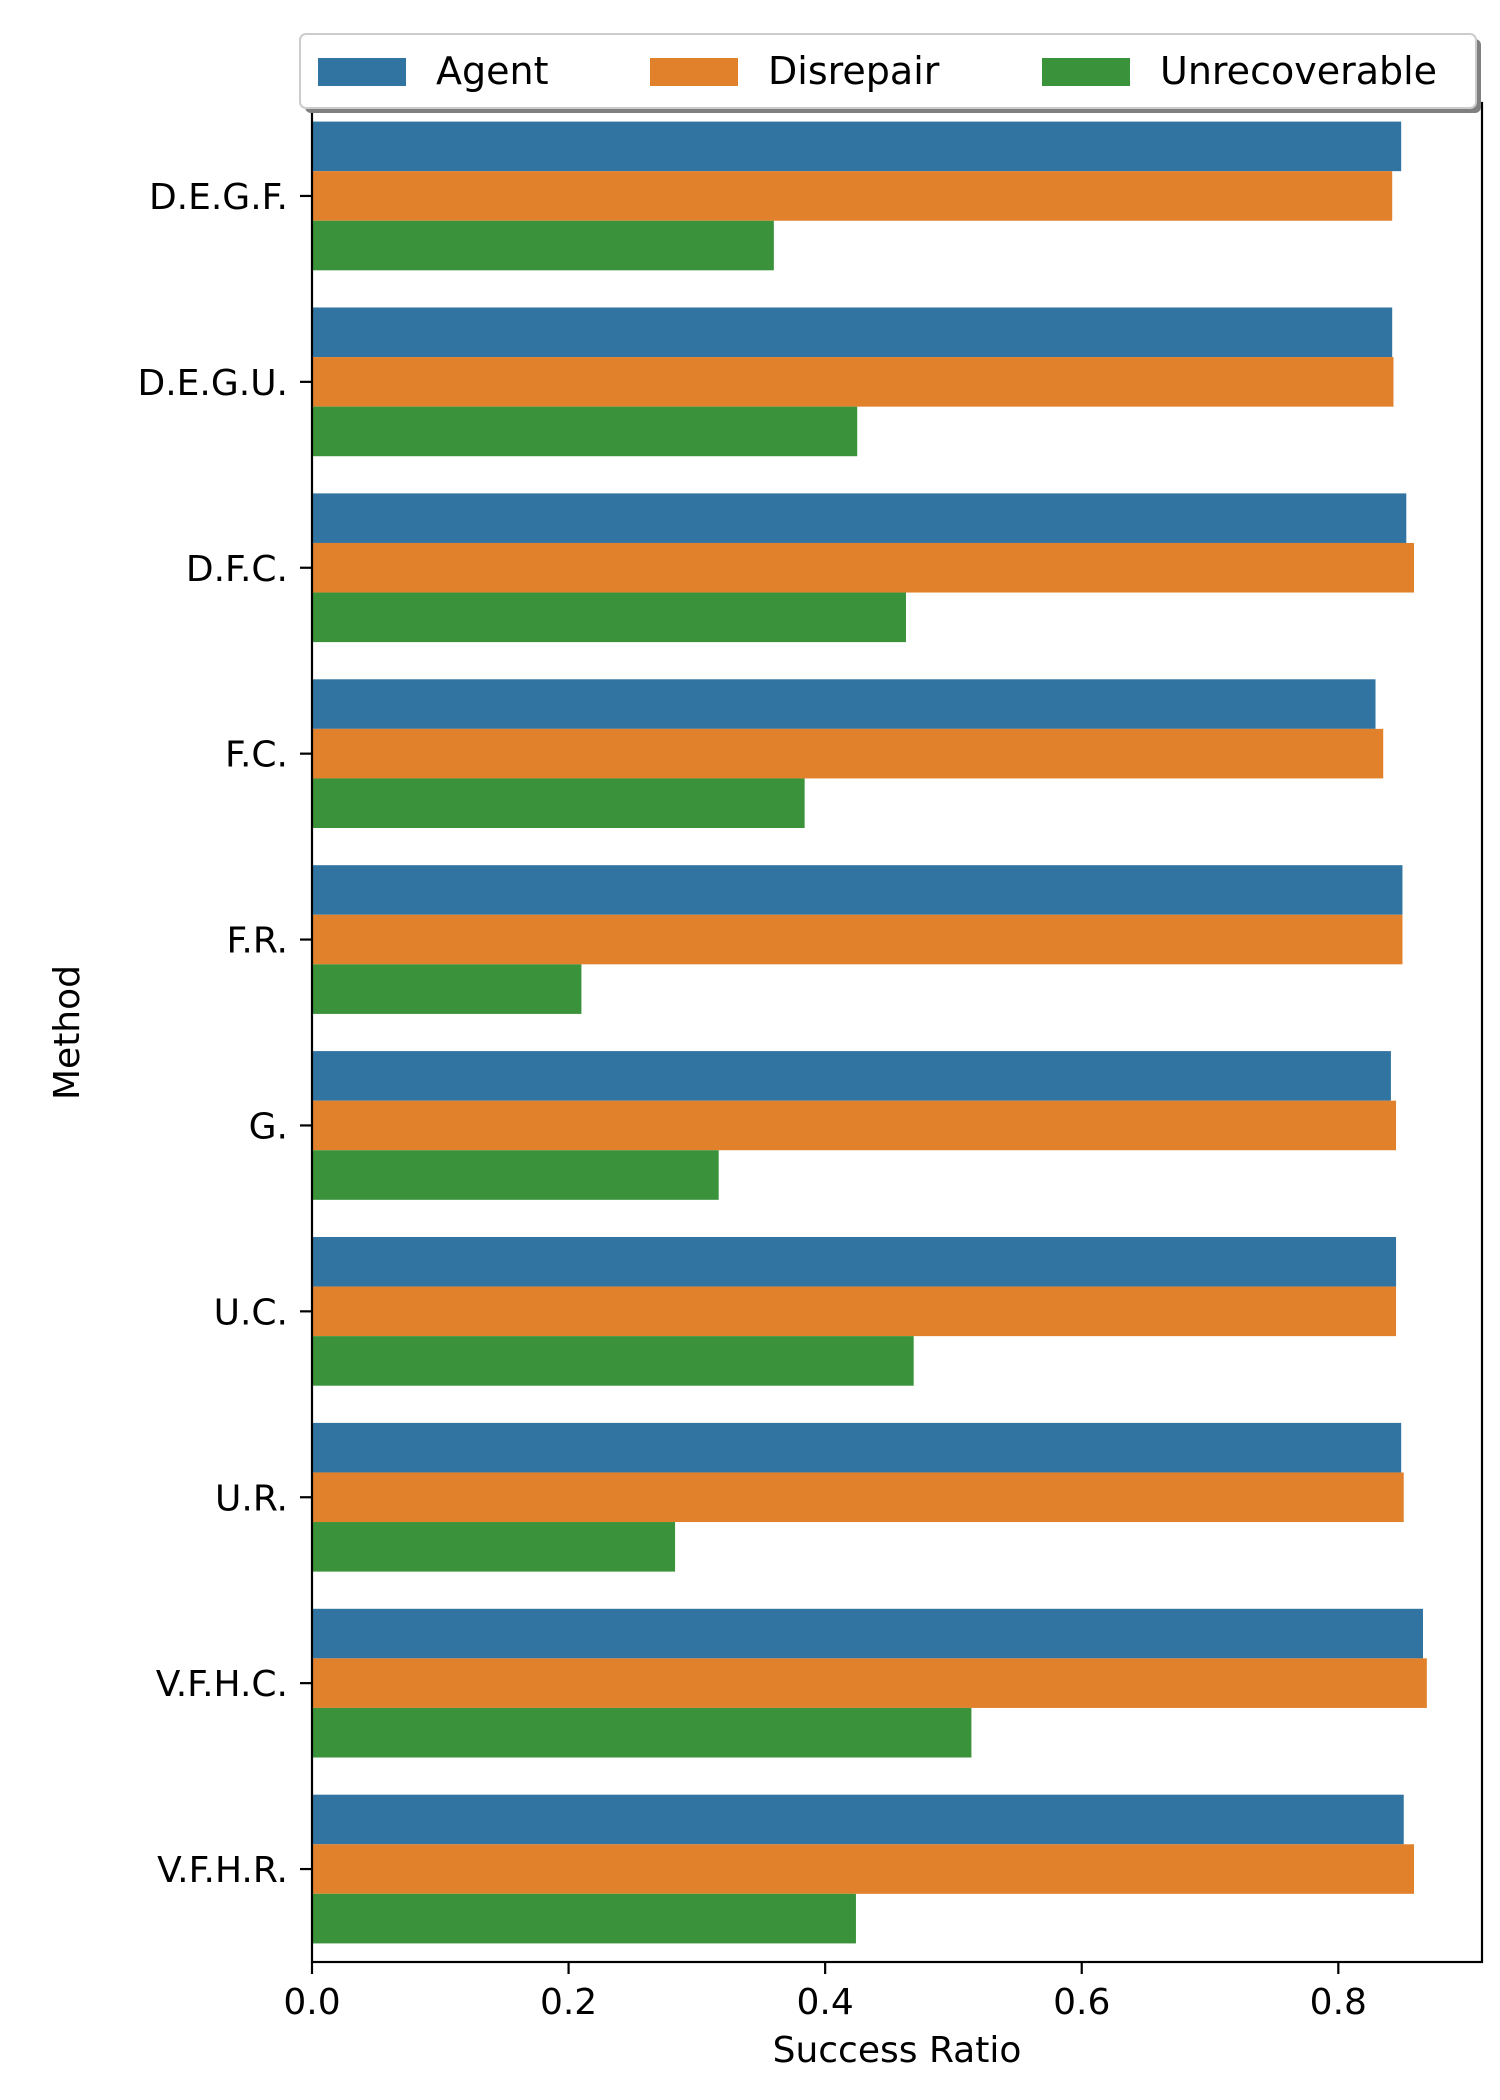  What do you see at coordinates (222, 1870) in the screenshot?
I see `y-tick-label: V.F.H.R.` at bounding box center [222, 1870].